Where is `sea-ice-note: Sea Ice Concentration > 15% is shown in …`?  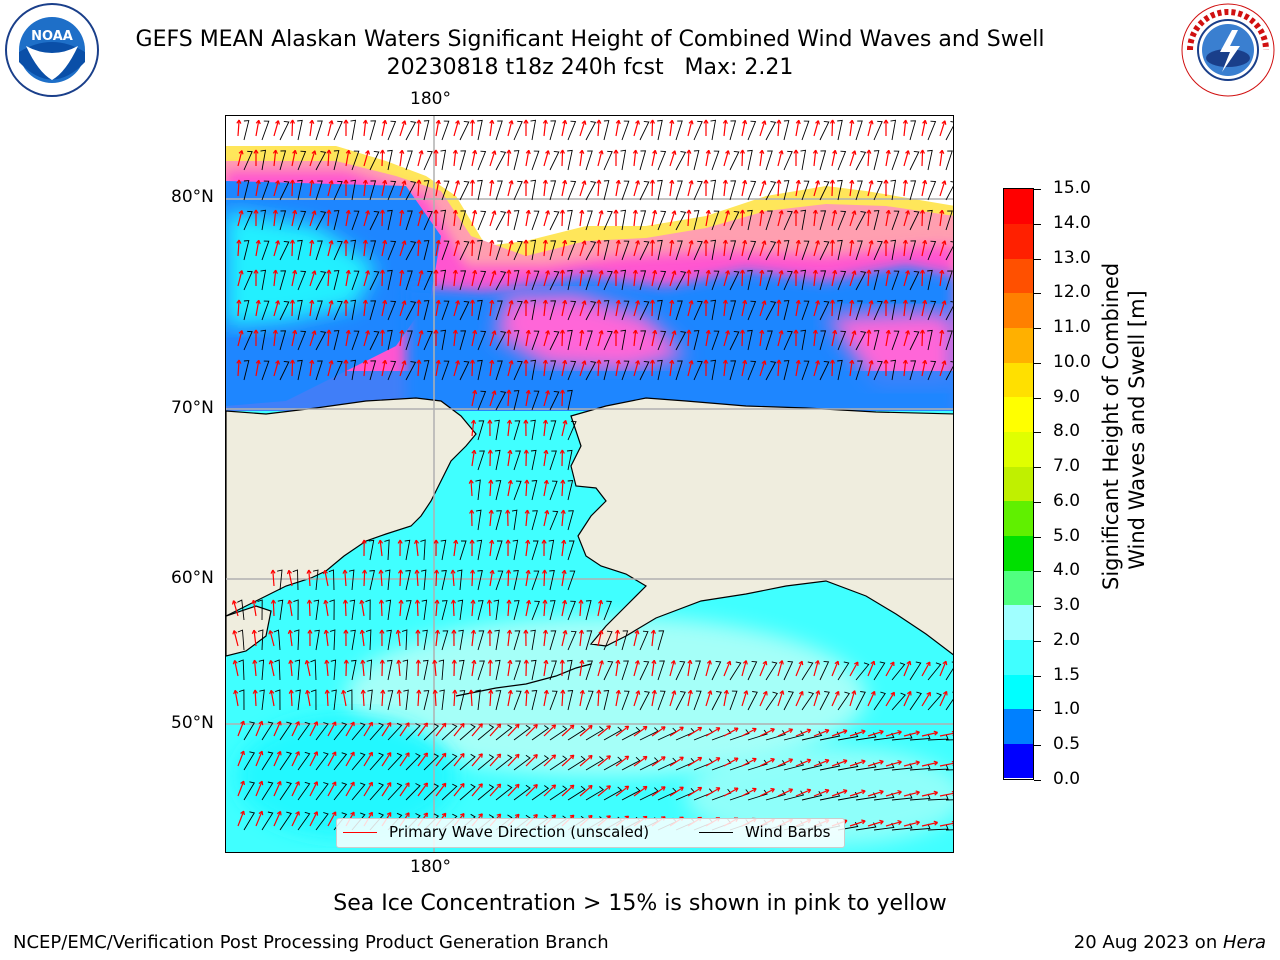
sea-ice-note: Sea Ice Concentration > 15% is shown in … is located at coordinates (640, 903).